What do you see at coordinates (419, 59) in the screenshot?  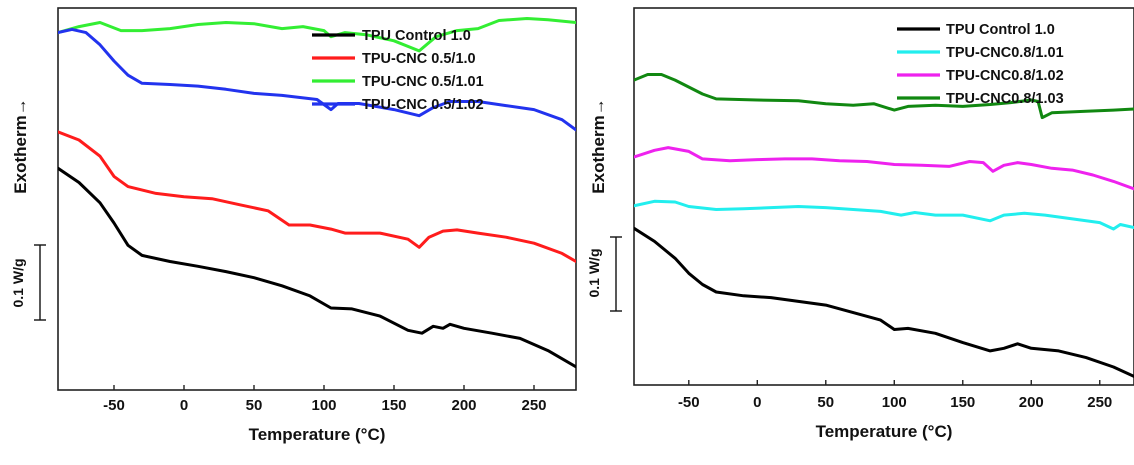 I see `legend-label-2: TPU-CNC 0.5/1.0` at bounding box center [419, 59].